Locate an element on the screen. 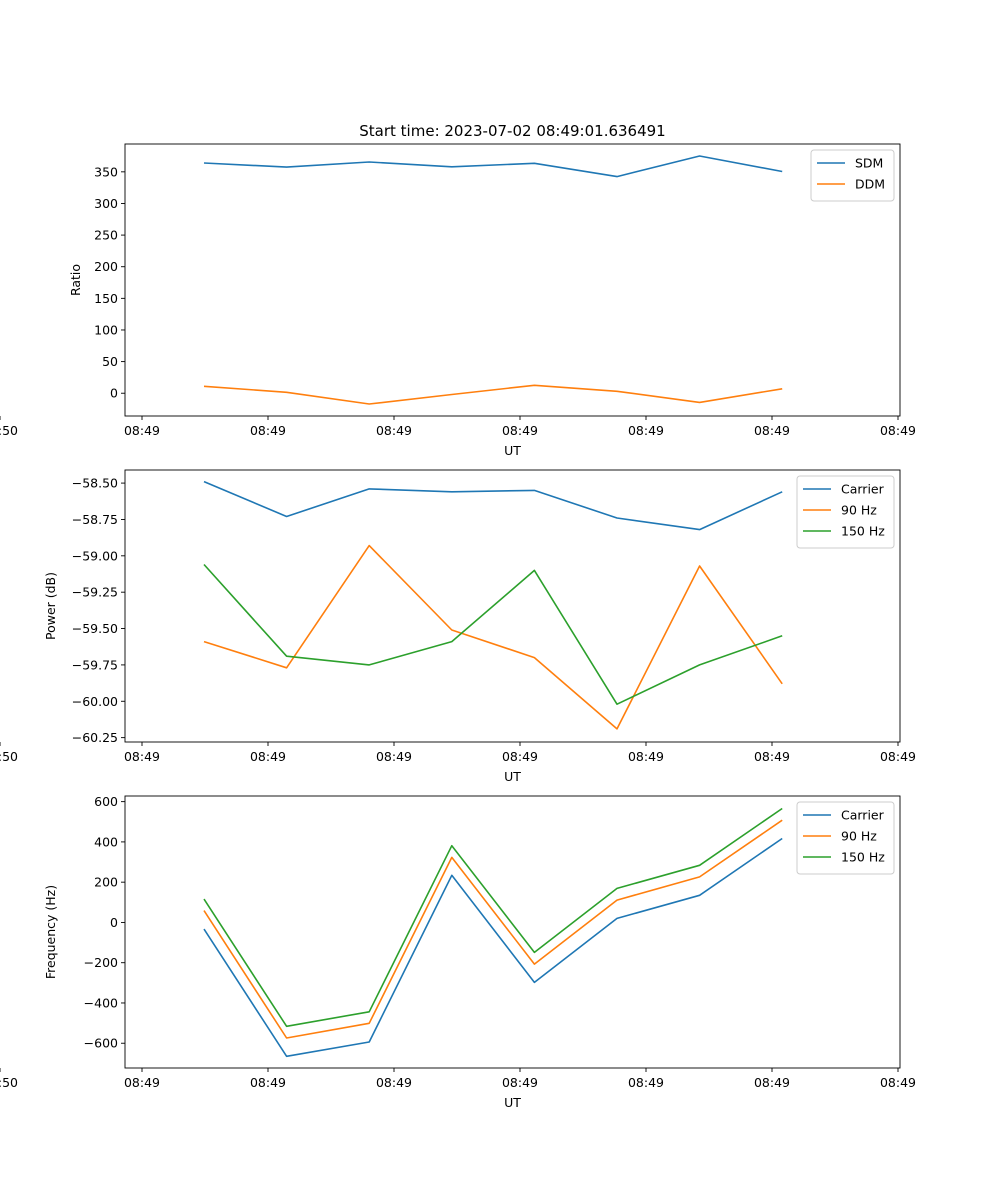 Image resolution: width=1000 pixels, height=1200 pixels. y-tick-label: −600 is located at coordinates (101, 1043).